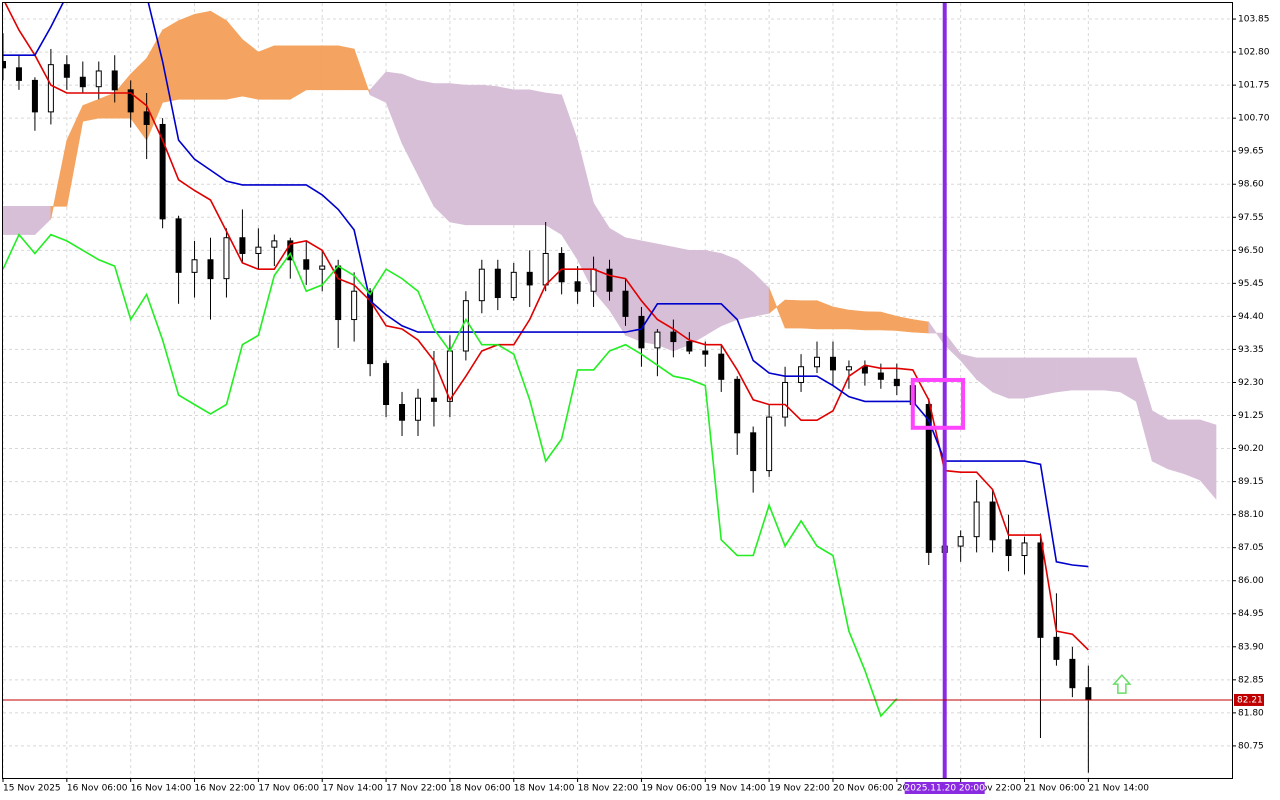  What do you see at coordinates (938, 403) in the screenshot?
I see `highlight-box` at bounding box center [938, 403].